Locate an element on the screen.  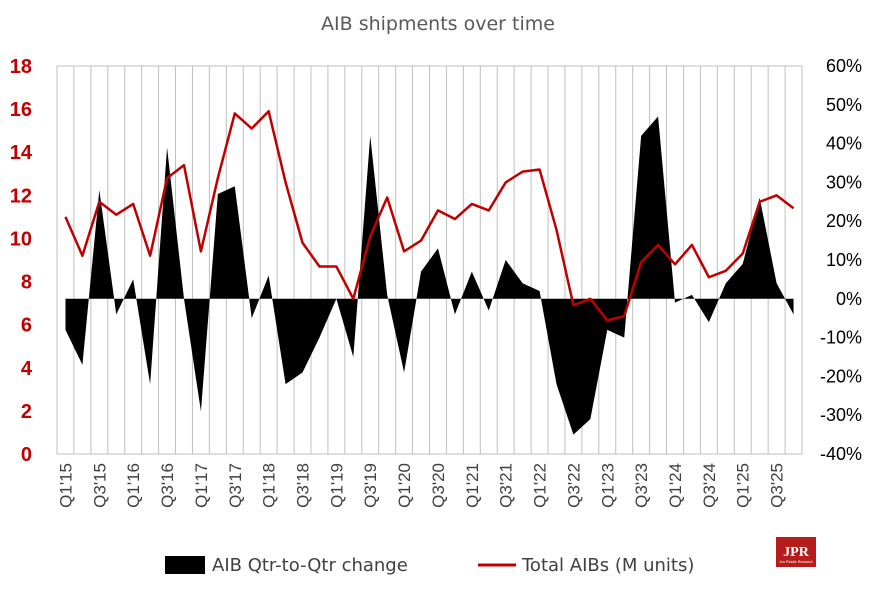
left-axis-tick-label: 18 is located at coordinates (21, 67).